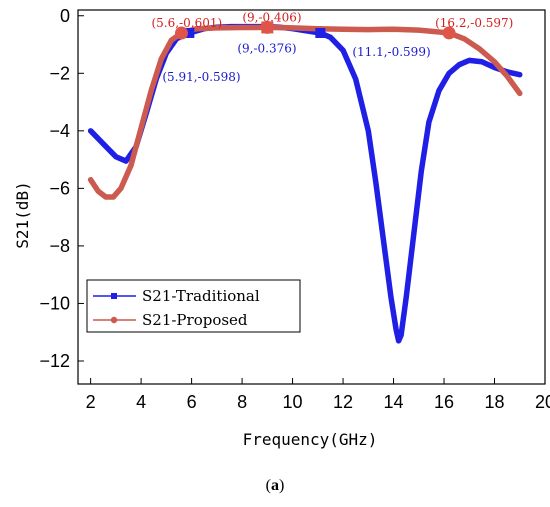 This screenshot has width=550, height=507. I want to click on annotation-label: (5.91,-0.598), so click(201, 77).